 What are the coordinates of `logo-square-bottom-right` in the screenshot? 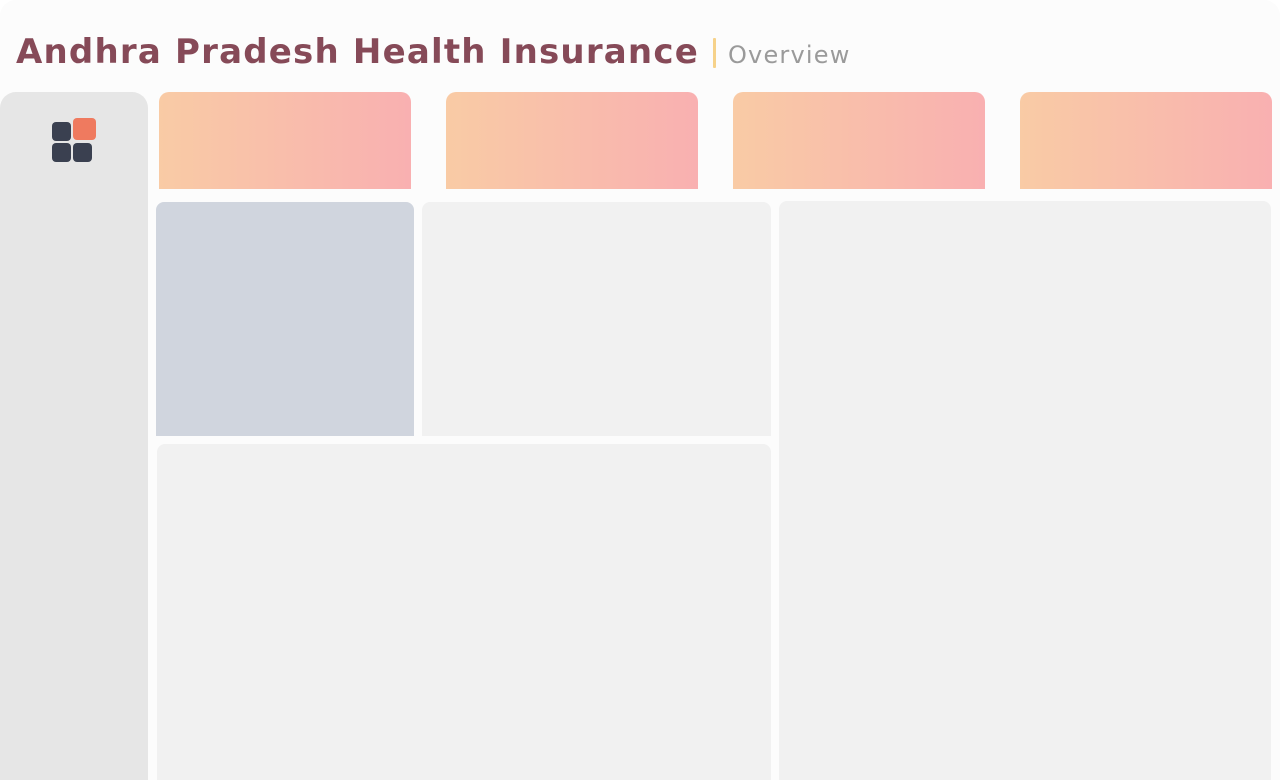 It's located at (82, 152).